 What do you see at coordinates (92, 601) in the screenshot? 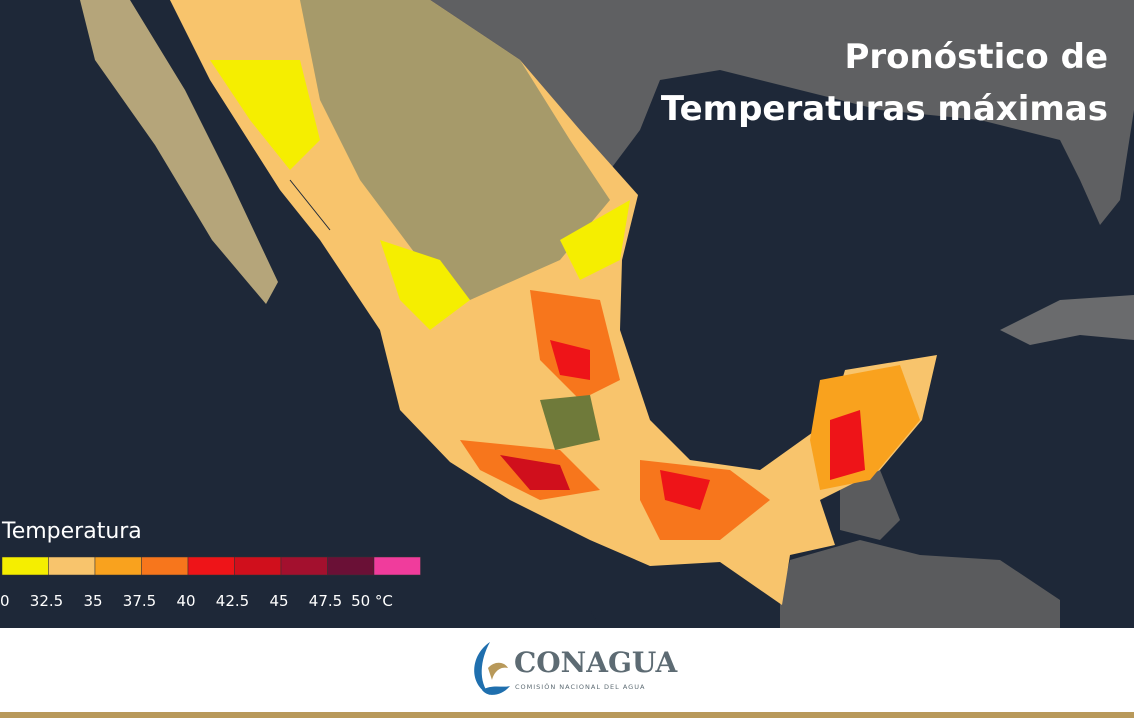
I see `legend-label: 35` at bounding box center [92, 601].